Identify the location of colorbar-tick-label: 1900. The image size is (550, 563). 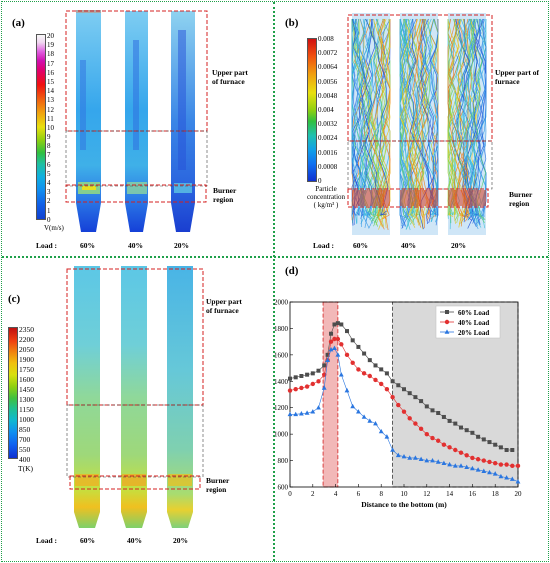
(26, 359).